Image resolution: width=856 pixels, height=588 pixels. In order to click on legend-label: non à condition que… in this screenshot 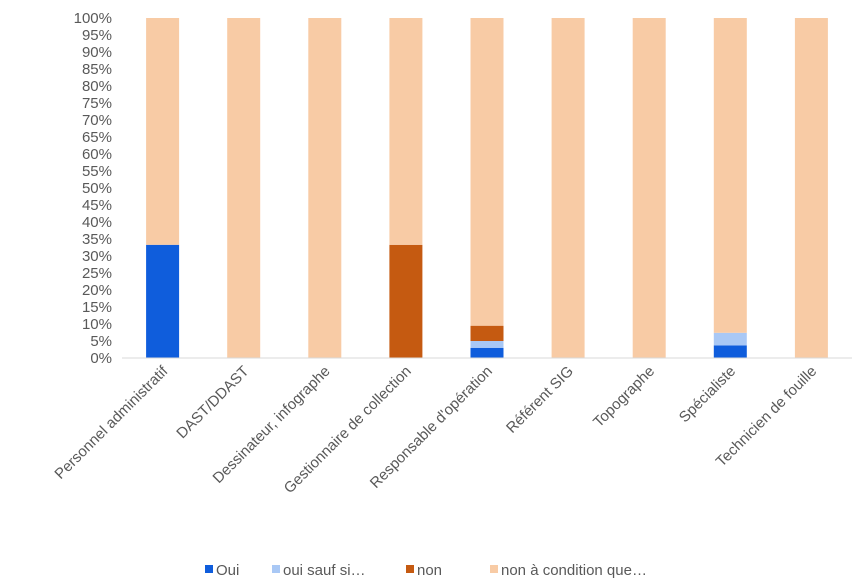, I will do `click(574, 570)`.